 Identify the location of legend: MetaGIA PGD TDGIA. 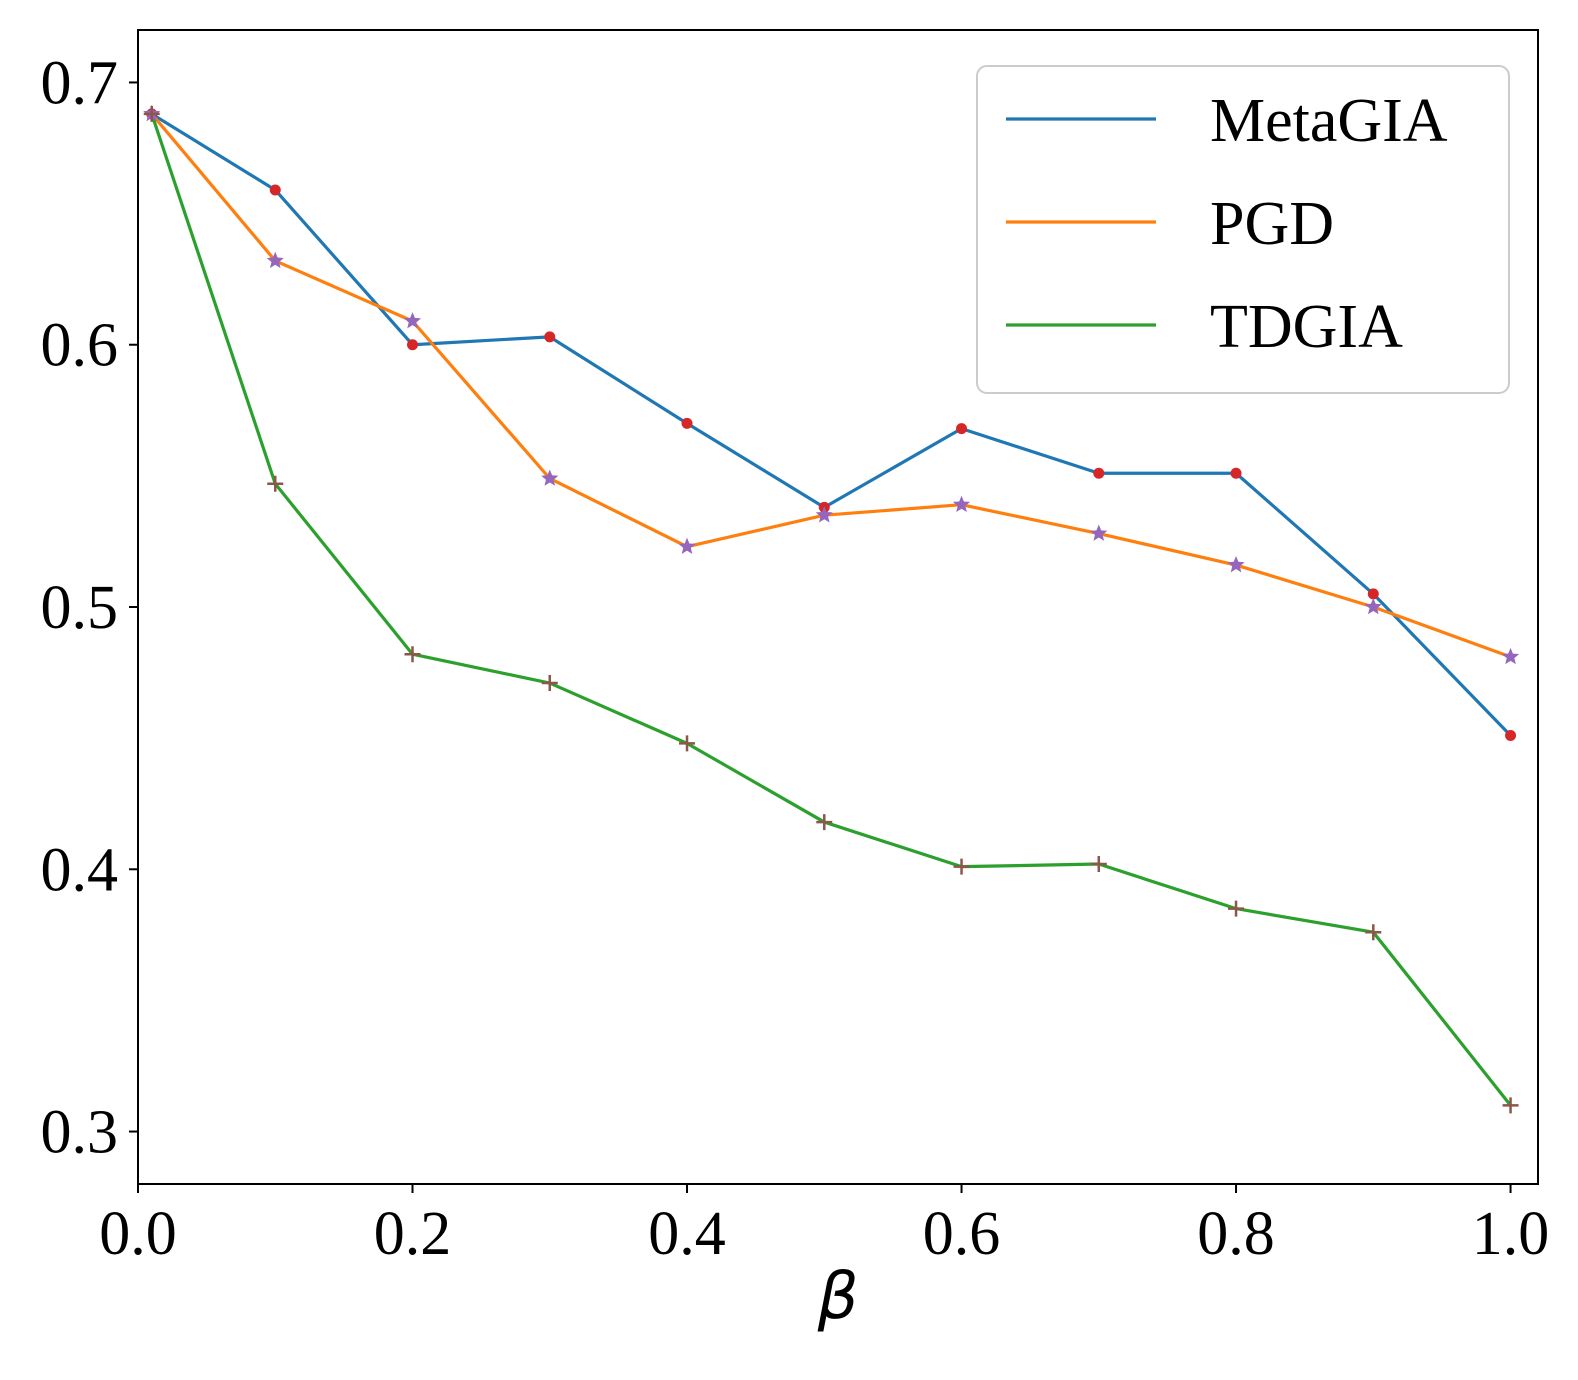
(1243, 229).